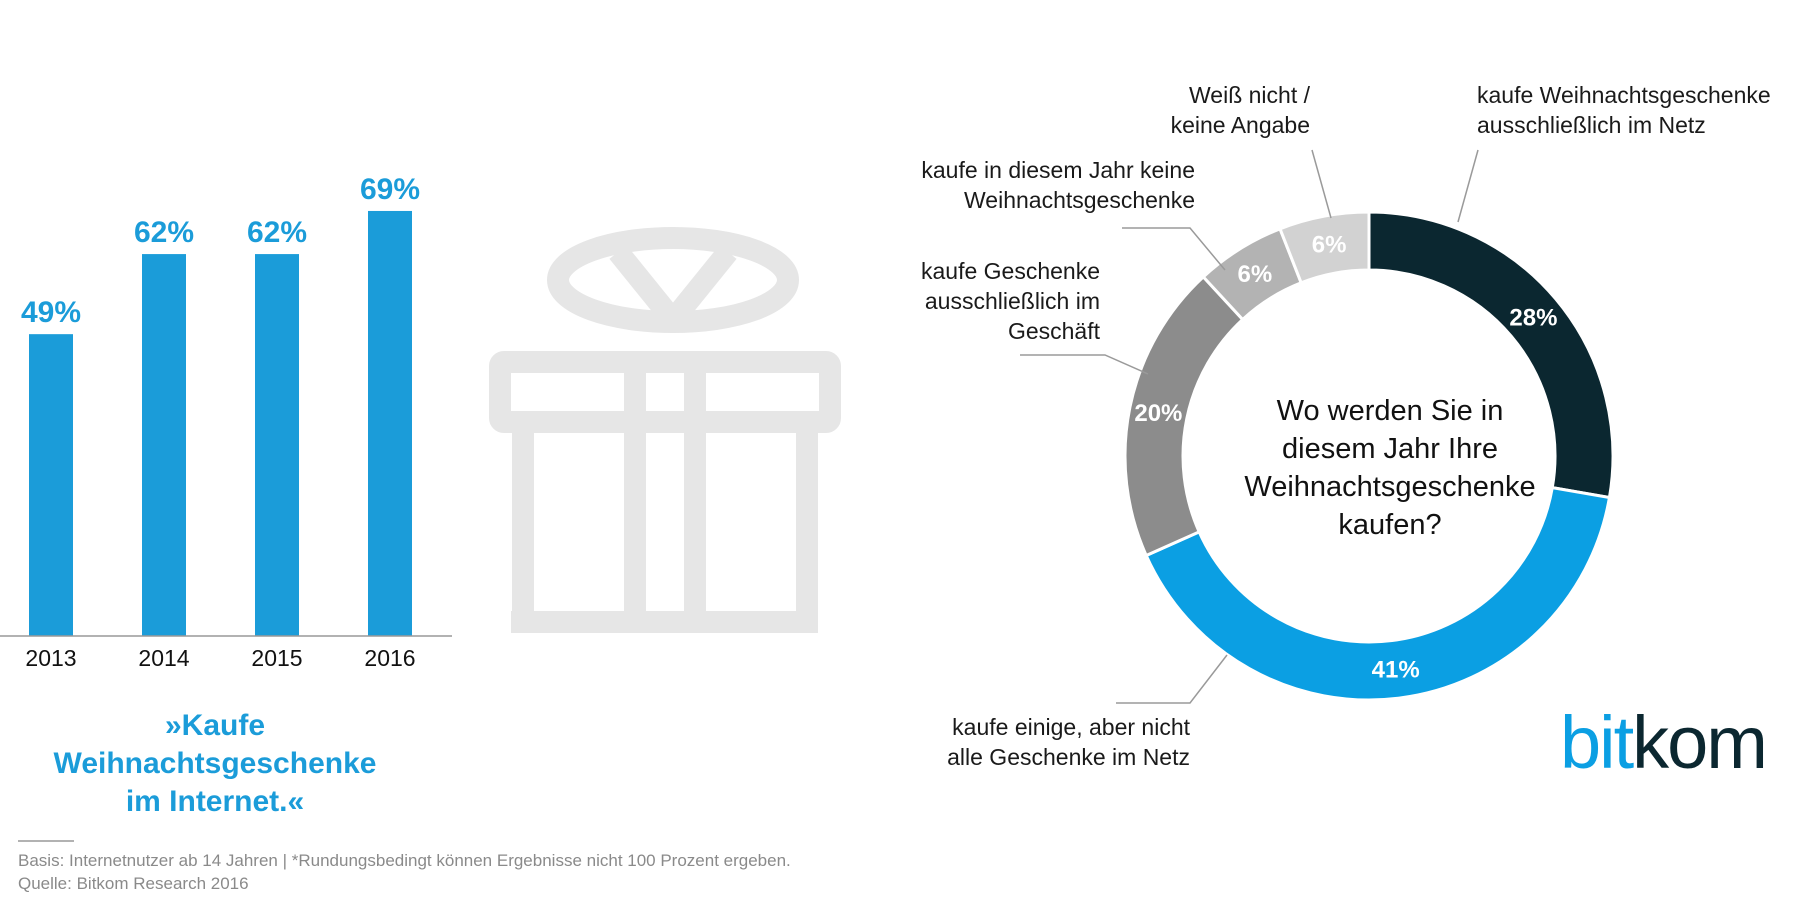 This screenshot has height=901, width=1801. I want to click on bar-chart-caption: »Kaufe Weihnachtsgeschenke im Internet.«, so click(215, 763).